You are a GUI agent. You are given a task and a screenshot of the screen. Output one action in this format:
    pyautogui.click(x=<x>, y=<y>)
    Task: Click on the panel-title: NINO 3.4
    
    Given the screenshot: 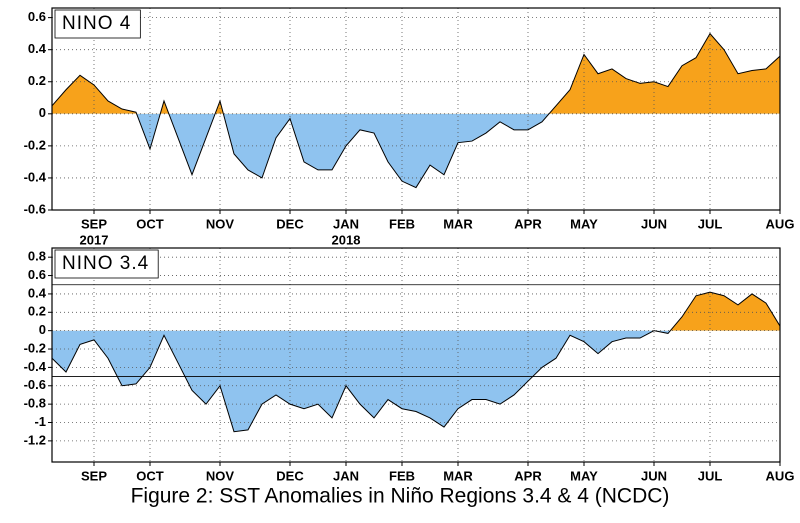 What is the action you would take?
    pyautogui.click(x=105, y=263)
    